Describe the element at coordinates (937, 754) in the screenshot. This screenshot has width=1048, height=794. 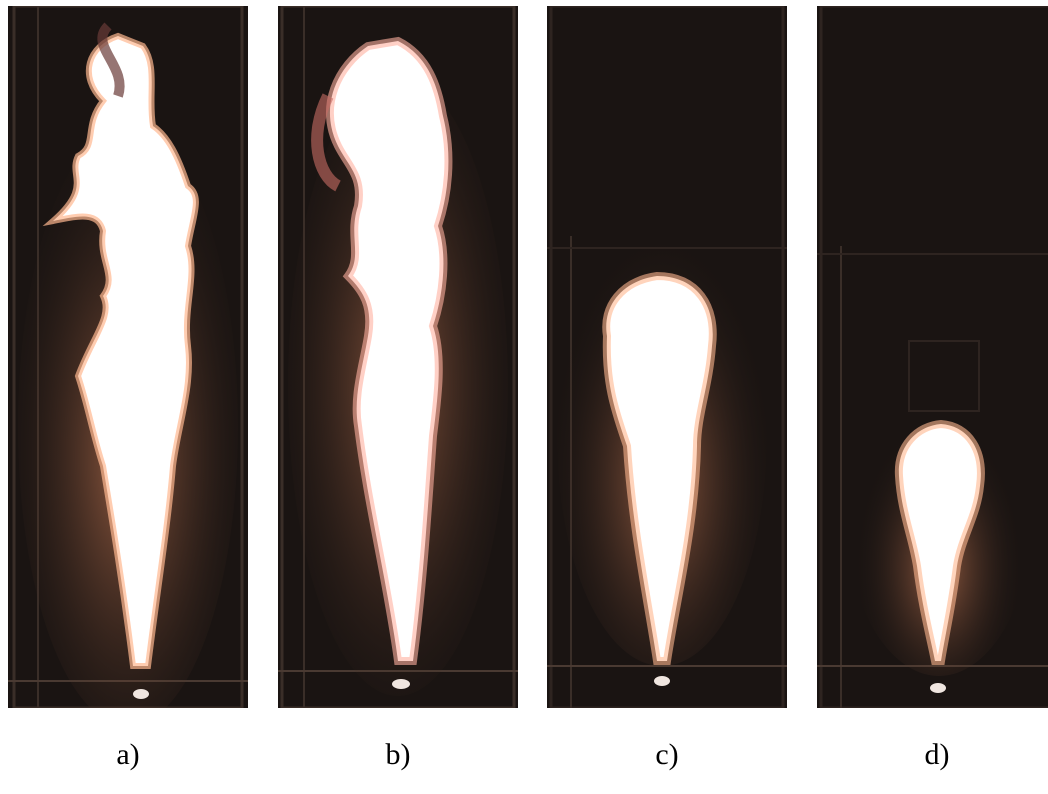
I see `caption-d: d)` at that location.